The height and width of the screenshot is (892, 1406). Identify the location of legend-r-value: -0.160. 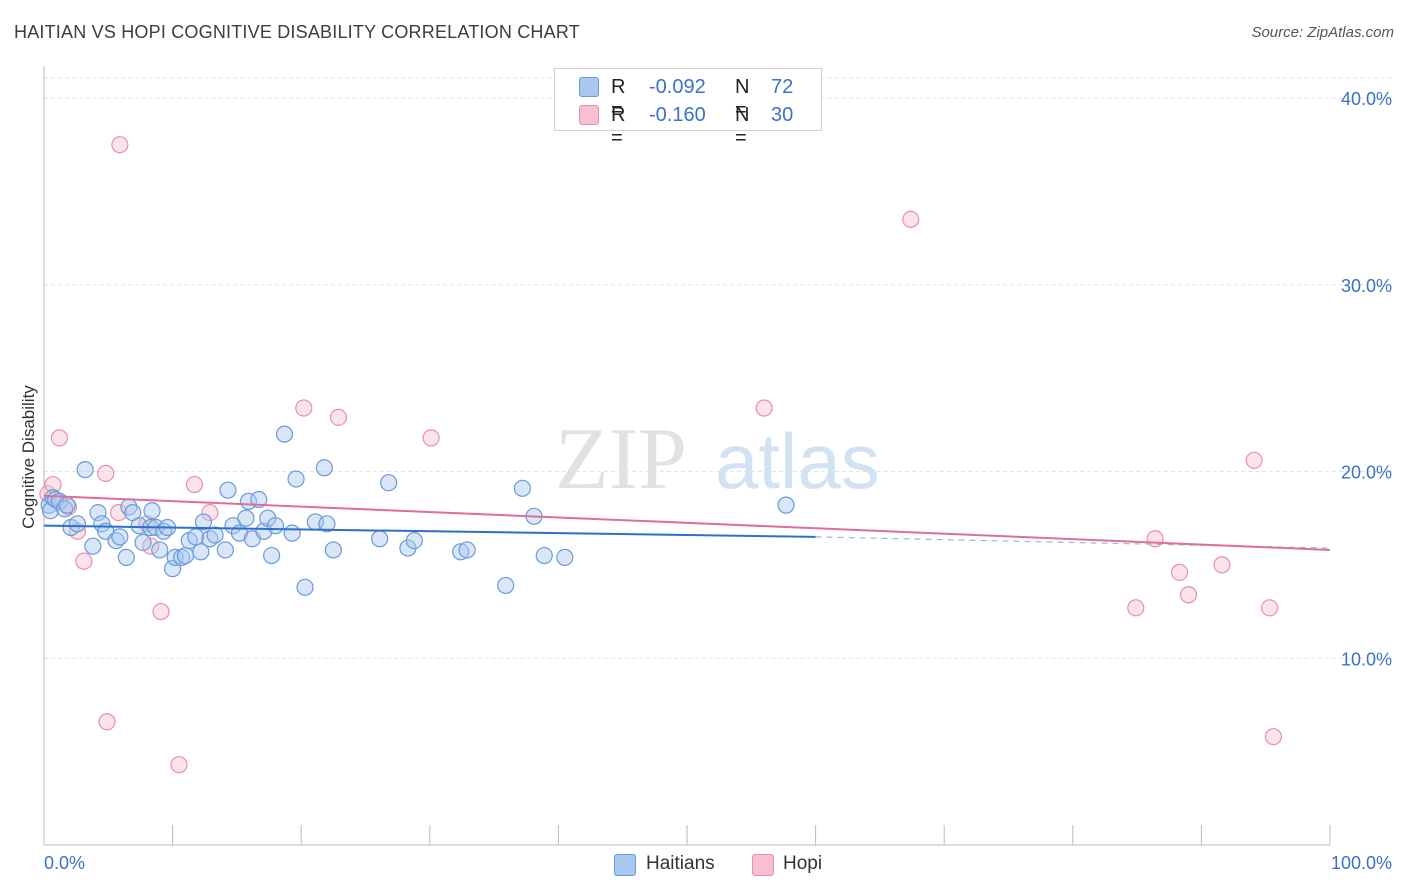
(677, 115).